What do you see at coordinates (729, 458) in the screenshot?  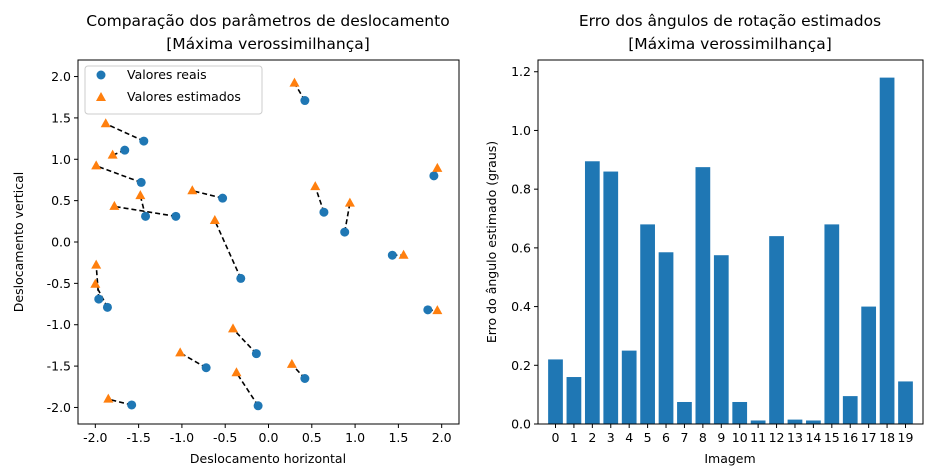 I see `bar-xlabel: Imagem` at bounding box center [729, 458].